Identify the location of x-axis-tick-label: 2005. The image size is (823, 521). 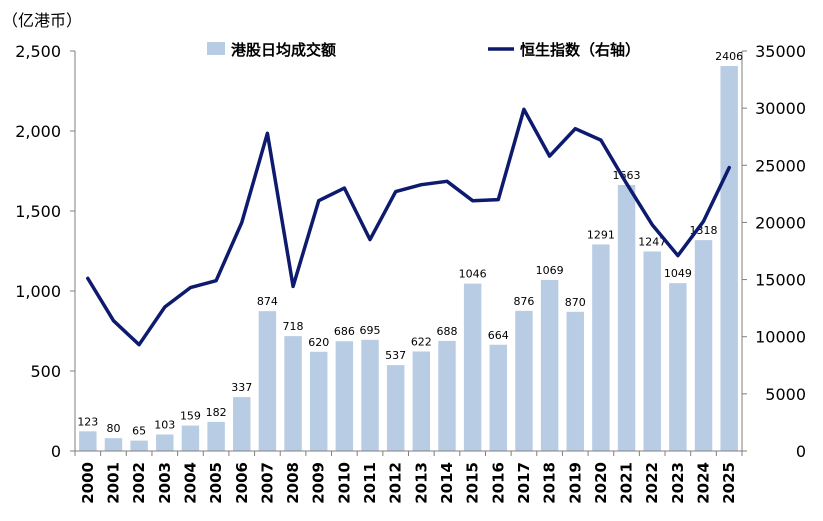
(216, 483).